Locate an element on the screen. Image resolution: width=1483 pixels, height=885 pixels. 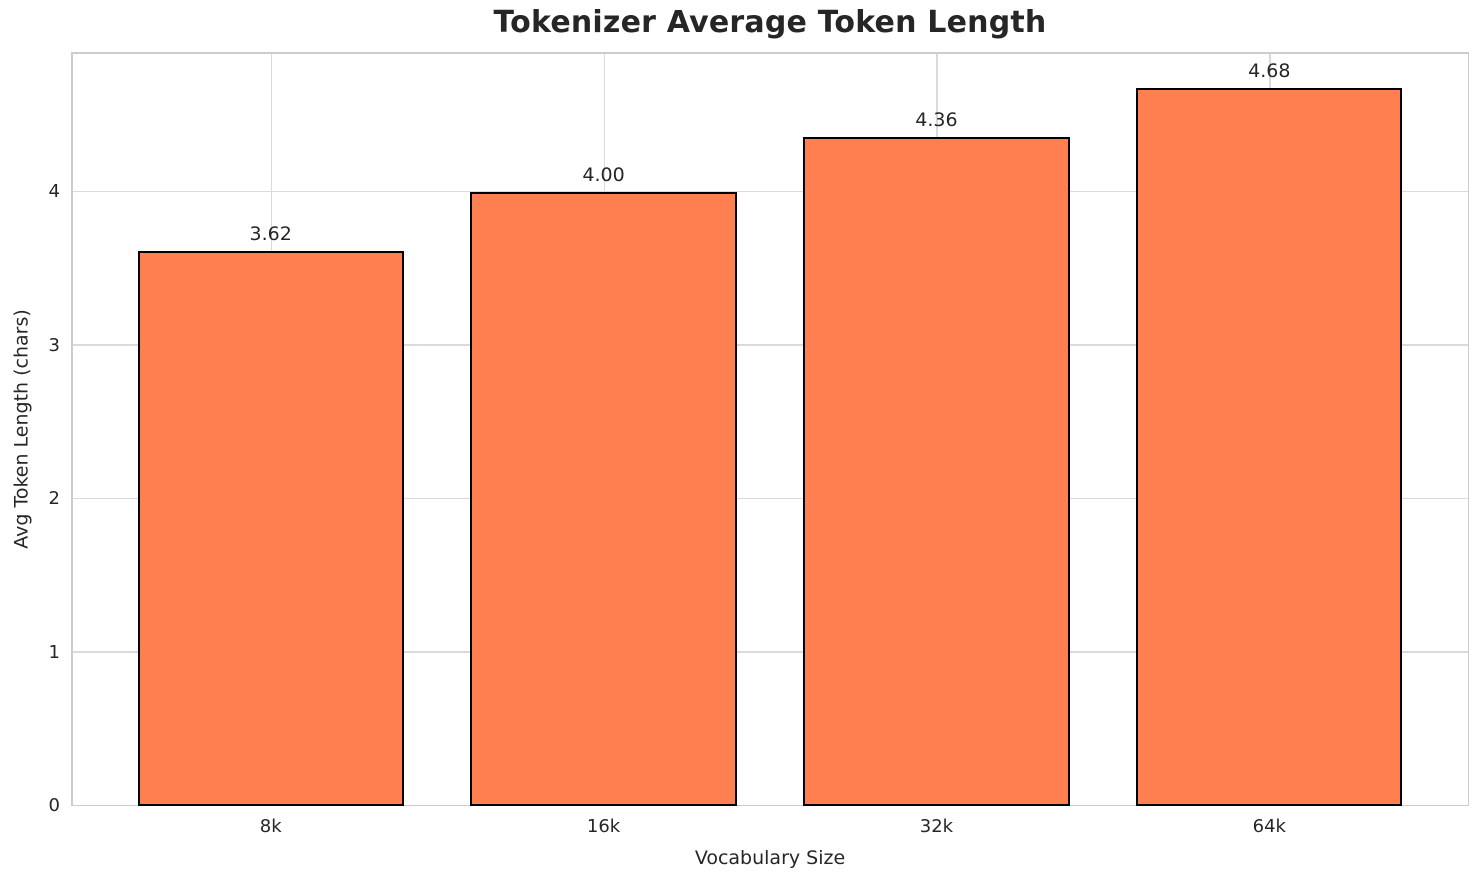
y-tick-label: 4 is located at coordinates (54, 192).